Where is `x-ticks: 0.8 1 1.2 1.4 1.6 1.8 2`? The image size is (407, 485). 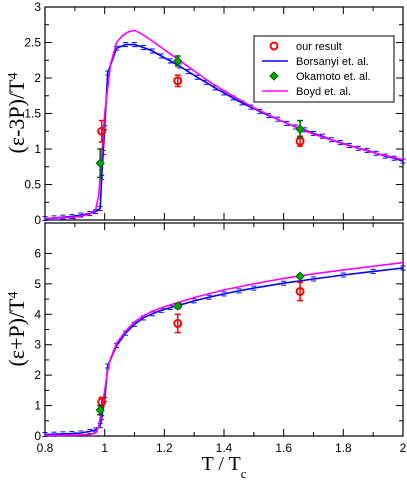
x-ticks: 0.8 1 1.2 1.4 1.6 1.8 2 is located at coordinates (222, 448).